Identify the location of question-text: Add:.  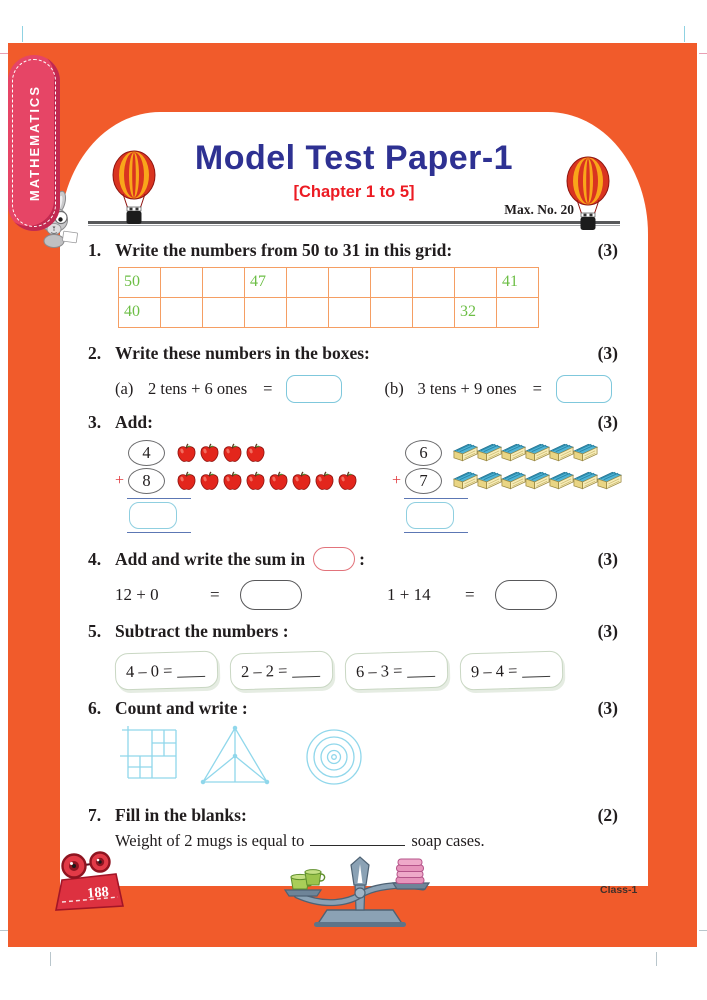
(134, 421).